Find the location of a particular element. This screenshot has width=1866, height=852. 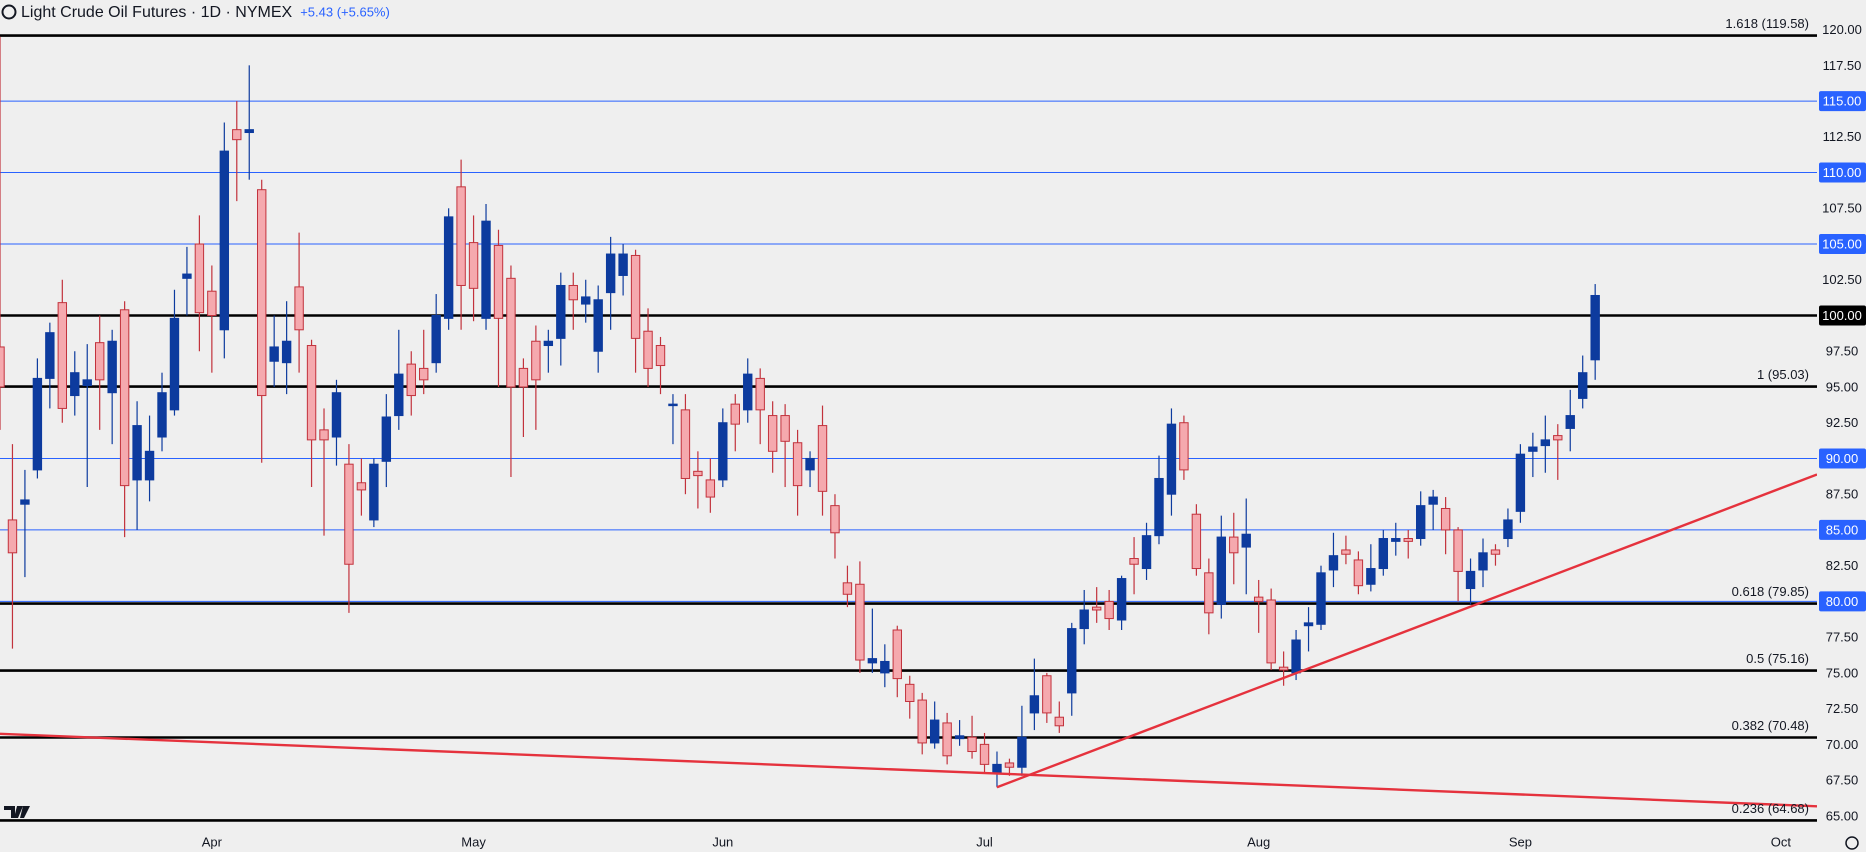

x-tick-label: May is located at coordinates (473, 841).